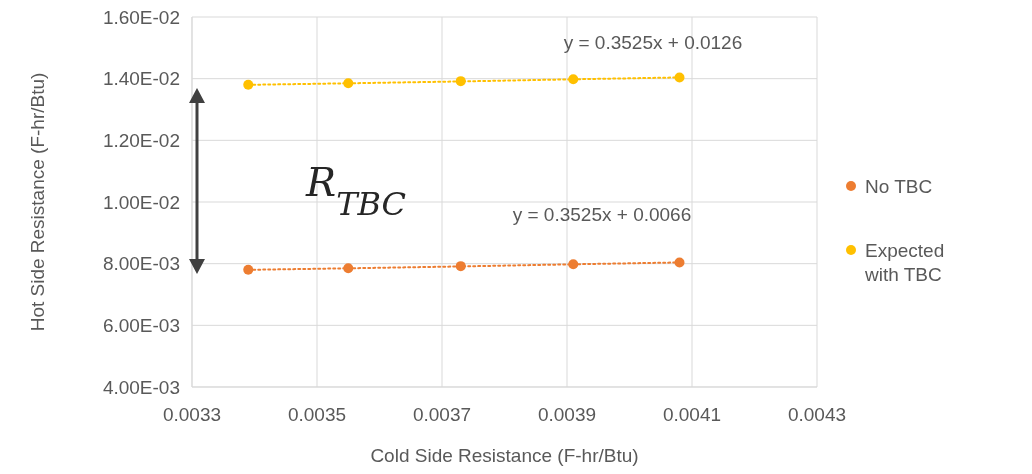  Describe the element at coordinates (192, 414) in the screenshot. I see `x-tick-label: 0.0033` at that location.